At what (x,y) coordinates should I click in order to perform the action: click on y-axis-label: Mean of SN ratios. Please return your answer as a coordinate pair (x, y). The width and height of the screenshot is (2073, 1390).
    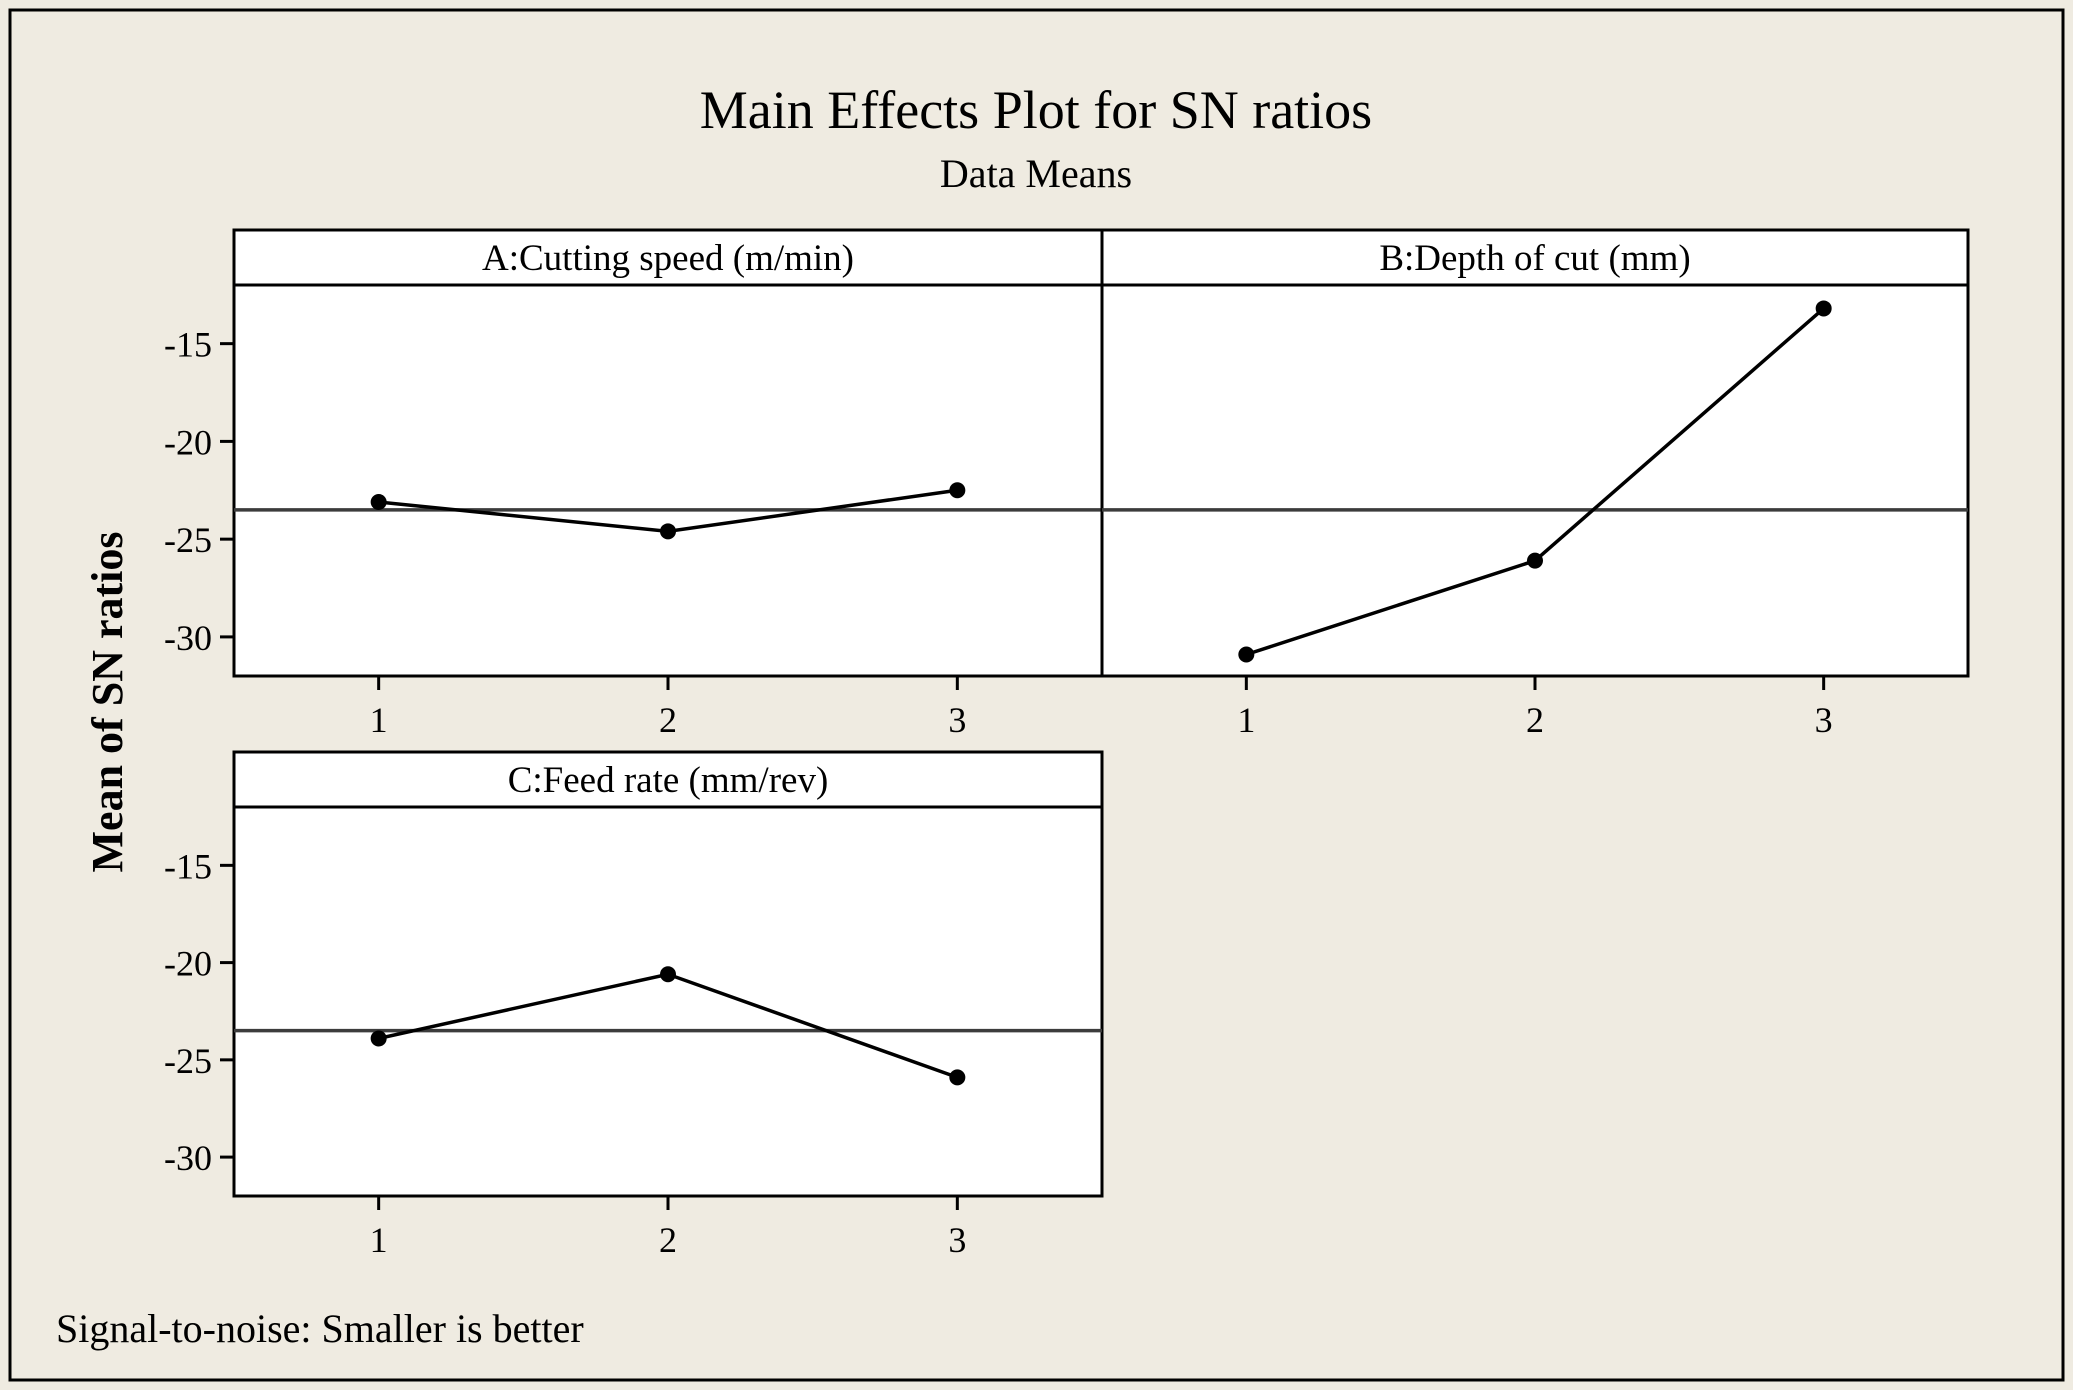
    Looking at the image, I should click on (107, 702).